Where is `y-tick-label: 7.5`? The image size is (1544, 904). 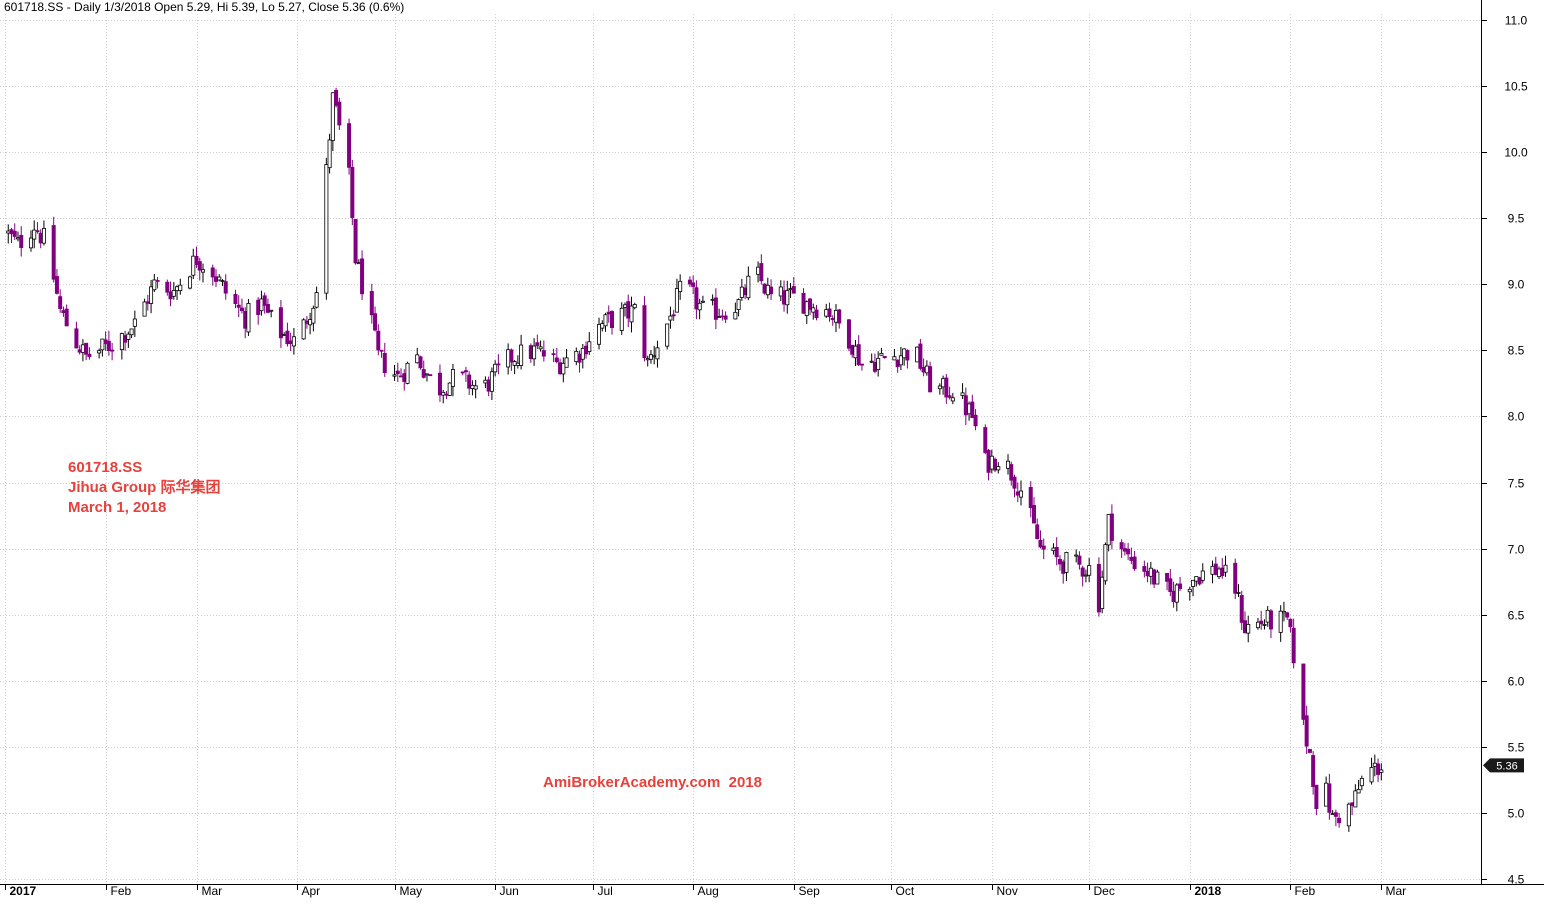 y-tick-label: 7.5 is located at coordinates (1516, 484).